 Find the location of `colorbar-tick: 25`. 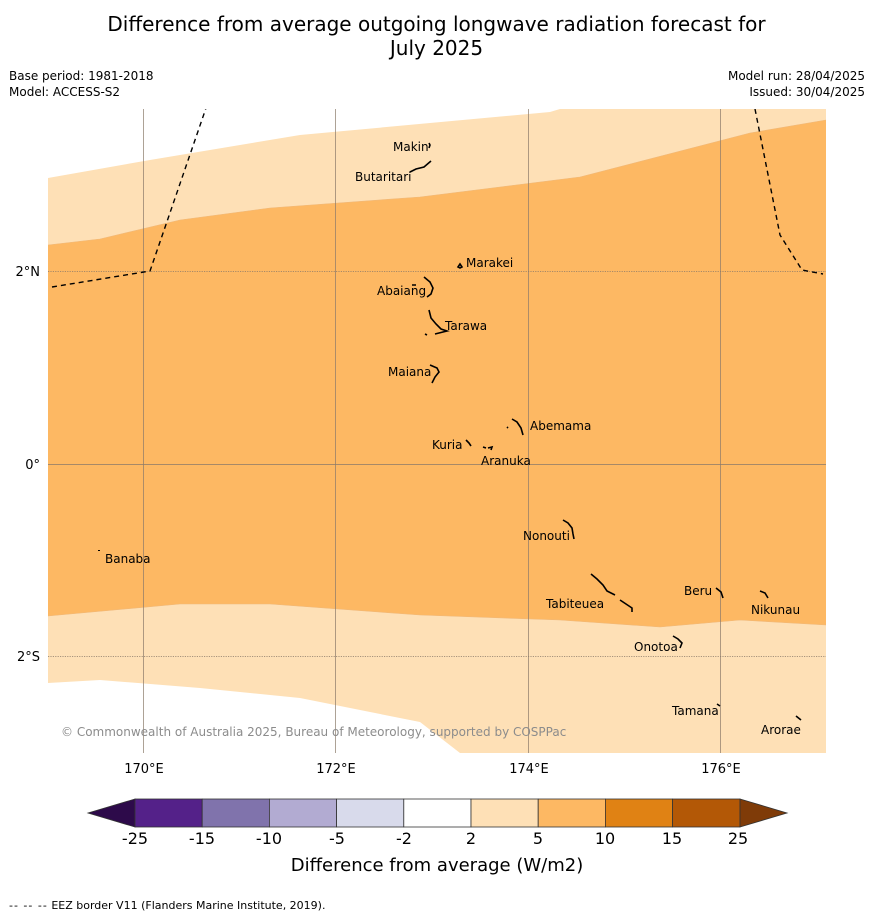

colorbar-tick: 25 is located at coordinates (738, 838).